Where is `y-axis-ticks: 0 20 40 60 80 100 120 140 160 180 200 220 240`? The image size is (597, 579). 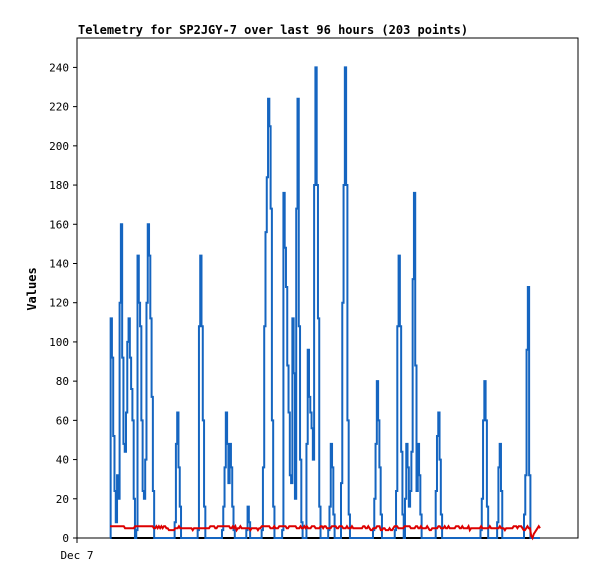 y-axis-ticks: 0 20 40 60 80 100 120 140 160 180 200 220 240 is located at coordinates (63, 303).